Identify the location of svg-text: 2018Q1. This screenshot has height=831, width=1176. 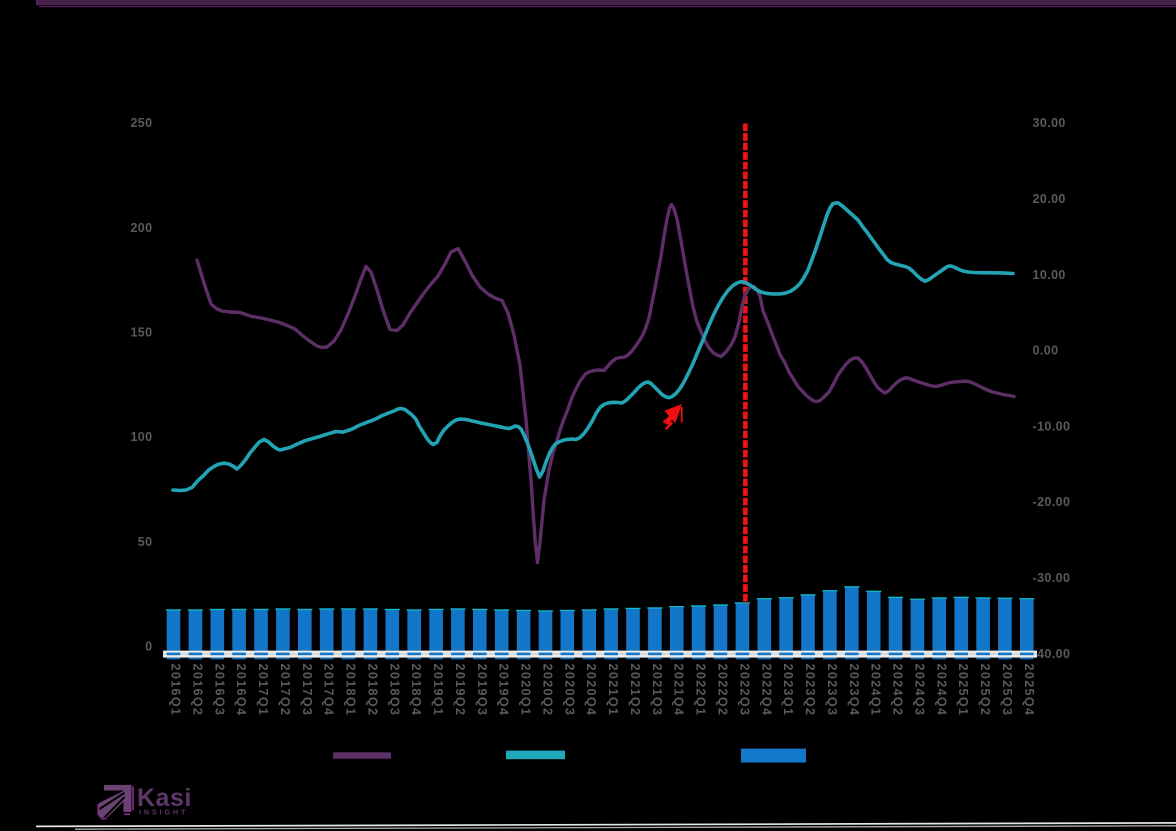
(351, 690).